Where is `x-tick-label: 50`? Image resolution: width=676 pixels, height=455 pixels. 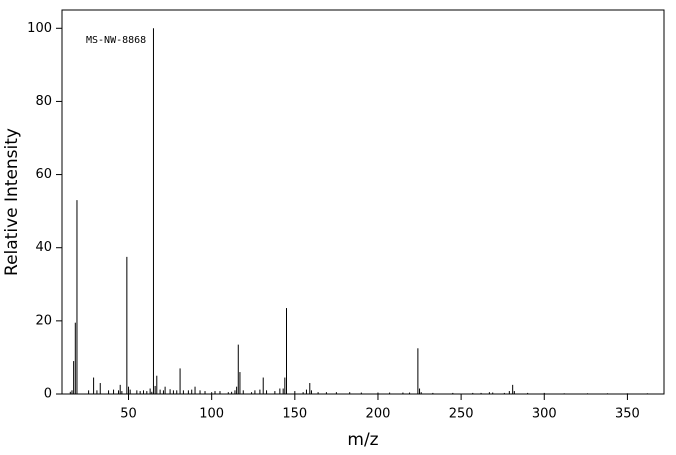 x-tick-label: 50 is located at coordinates (128, 414).